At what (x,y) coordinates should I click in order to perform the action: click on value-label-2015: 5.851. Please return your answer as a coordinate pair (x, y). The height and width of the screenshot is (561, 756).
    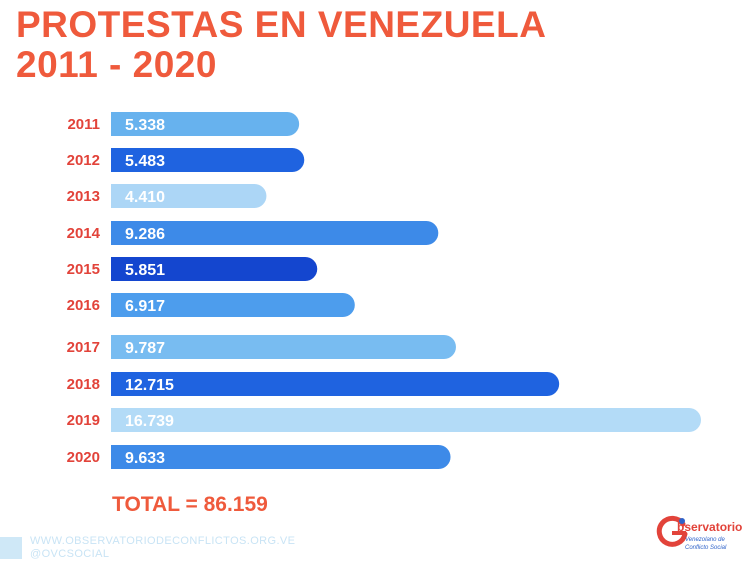
    Looking at the image, I should click on (145, 270).